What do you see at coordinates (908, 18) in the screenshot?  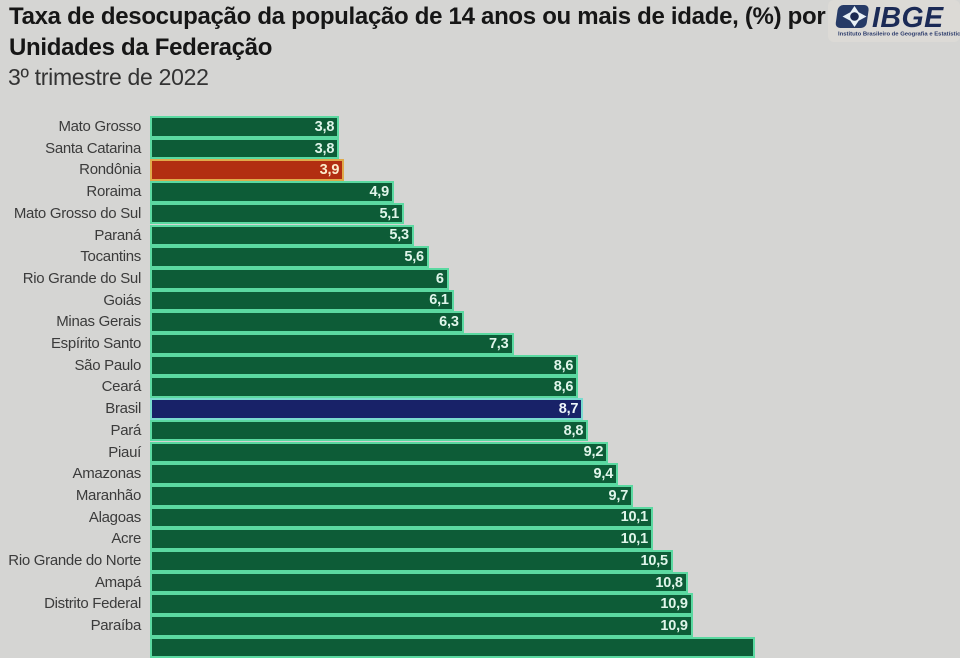 I see `svg-text: IBGE` at bounding box center [908, 18].